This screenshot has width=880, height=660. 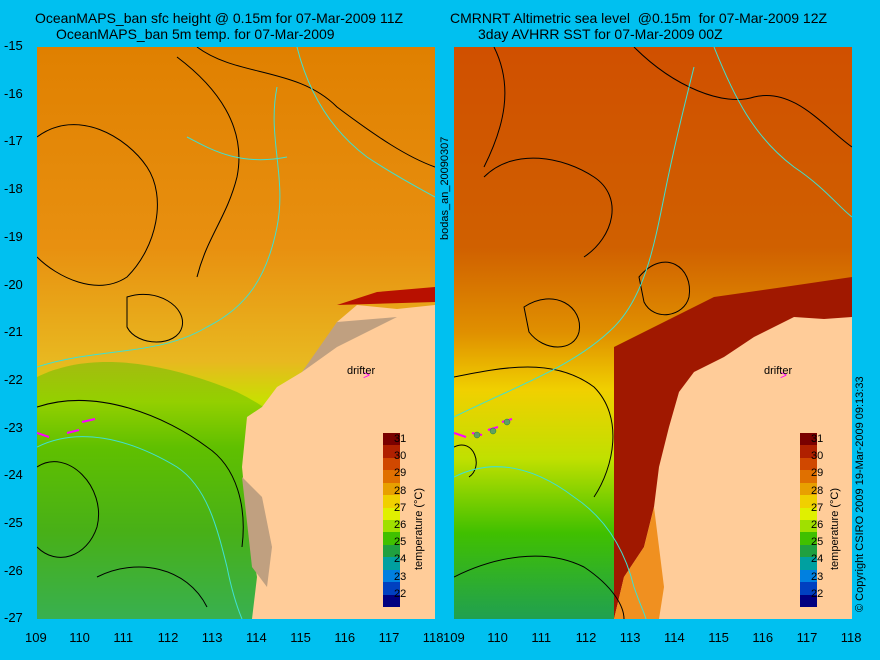 I want to click on lat-tick: -27, so click(x=13, y=618).